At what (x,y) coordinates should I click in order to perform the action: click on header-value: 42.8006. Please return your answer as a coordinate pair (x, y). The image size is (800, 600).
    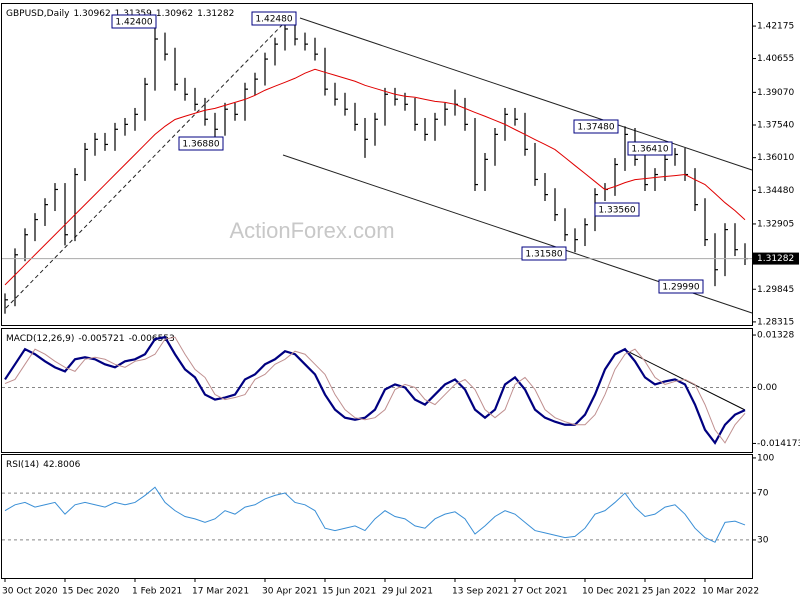
    Looking at the image, I should click on (61, 465).